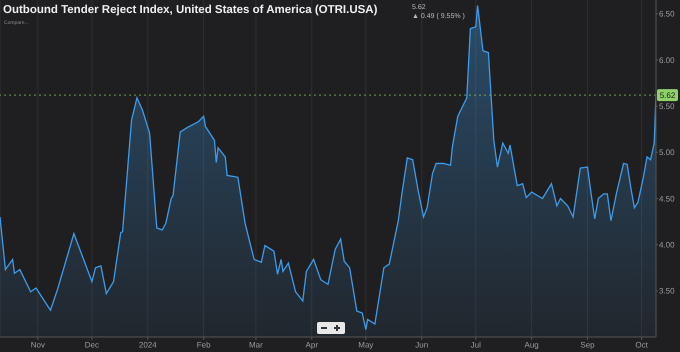 The height and width of the screenshot is (352, 680). What do you see at coordinates (476, 345) in the screenshot?
I see `x-tick-label: Jul` at bounding box center [476, 345].